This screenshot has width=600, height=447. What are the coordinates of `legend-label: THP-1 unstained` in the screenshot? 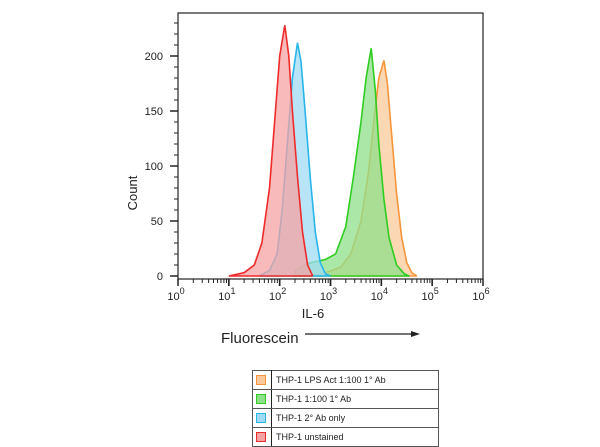 It's located at (355, 437).